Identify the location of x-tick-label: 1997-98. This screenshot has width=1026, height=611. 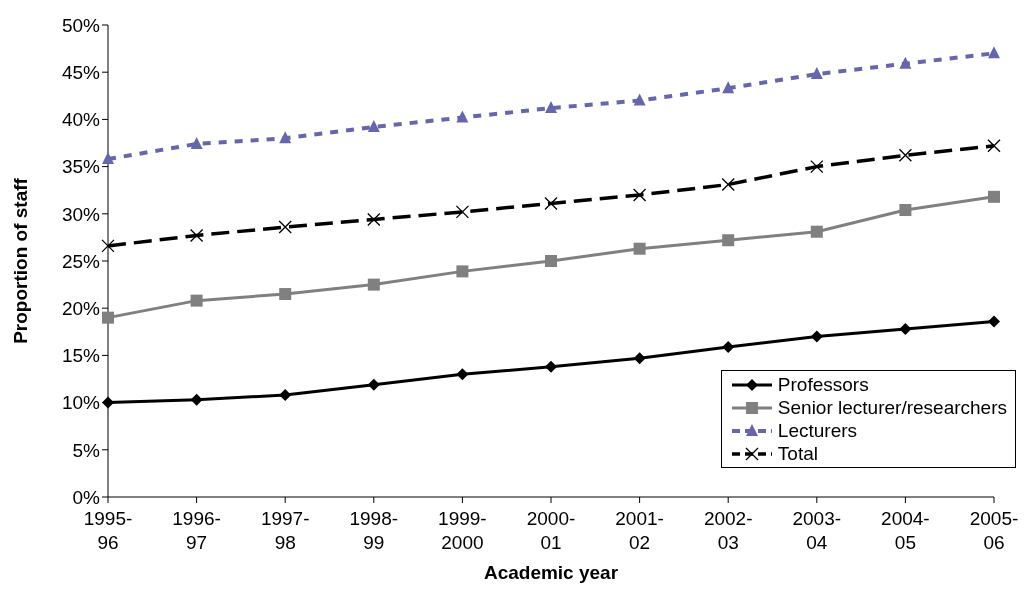
(285, 530).